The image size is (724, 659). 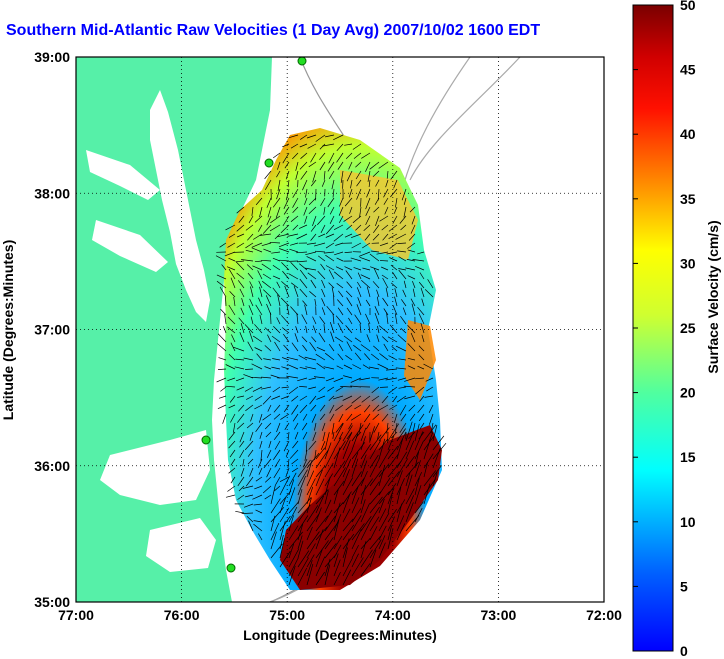 What do you see at coordinates (688, 199) in the screenshot?
I see `colorbar-tick-label: 35` at bounding box center [688, 199].